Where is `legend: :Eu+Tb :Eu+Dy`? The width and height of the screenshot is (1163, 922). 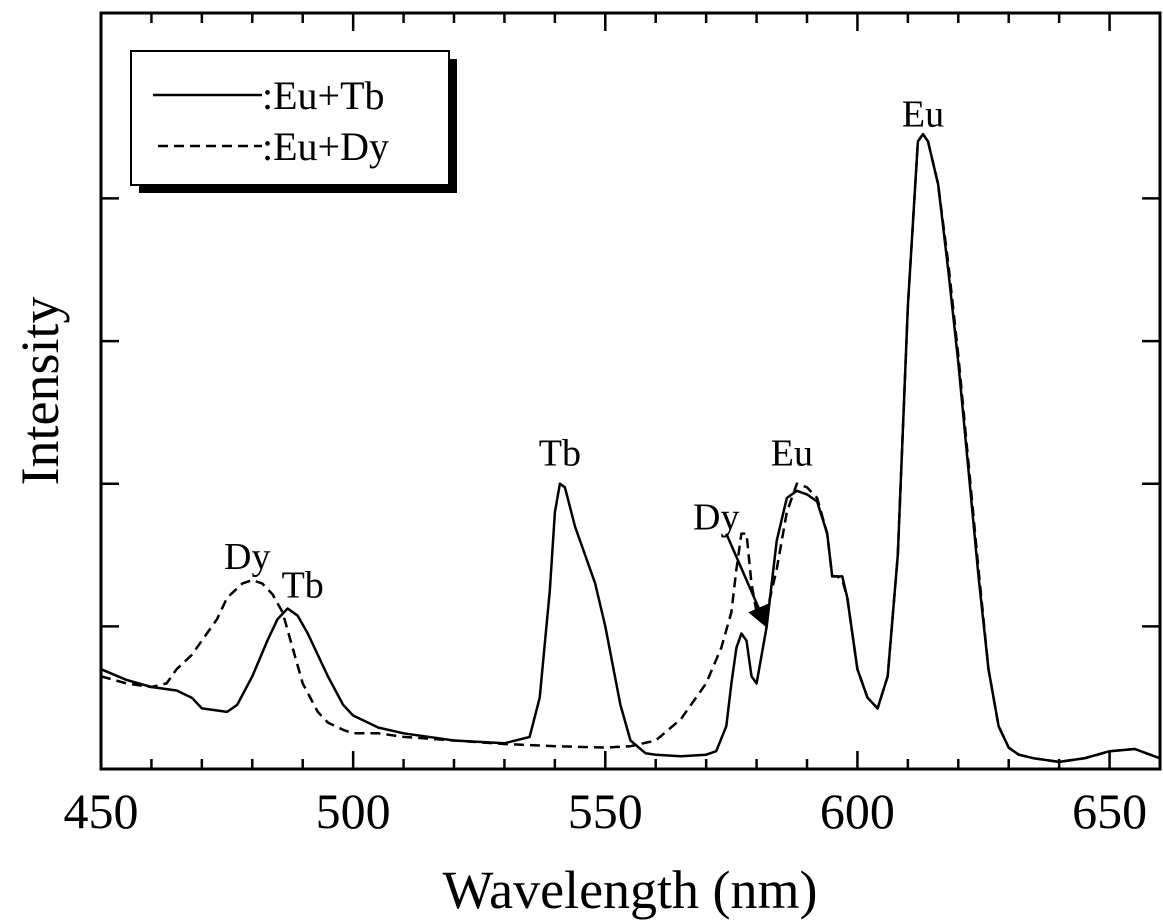
legend: :Eu+Tb :Eu+Dy is located at coordinates (293, 121).